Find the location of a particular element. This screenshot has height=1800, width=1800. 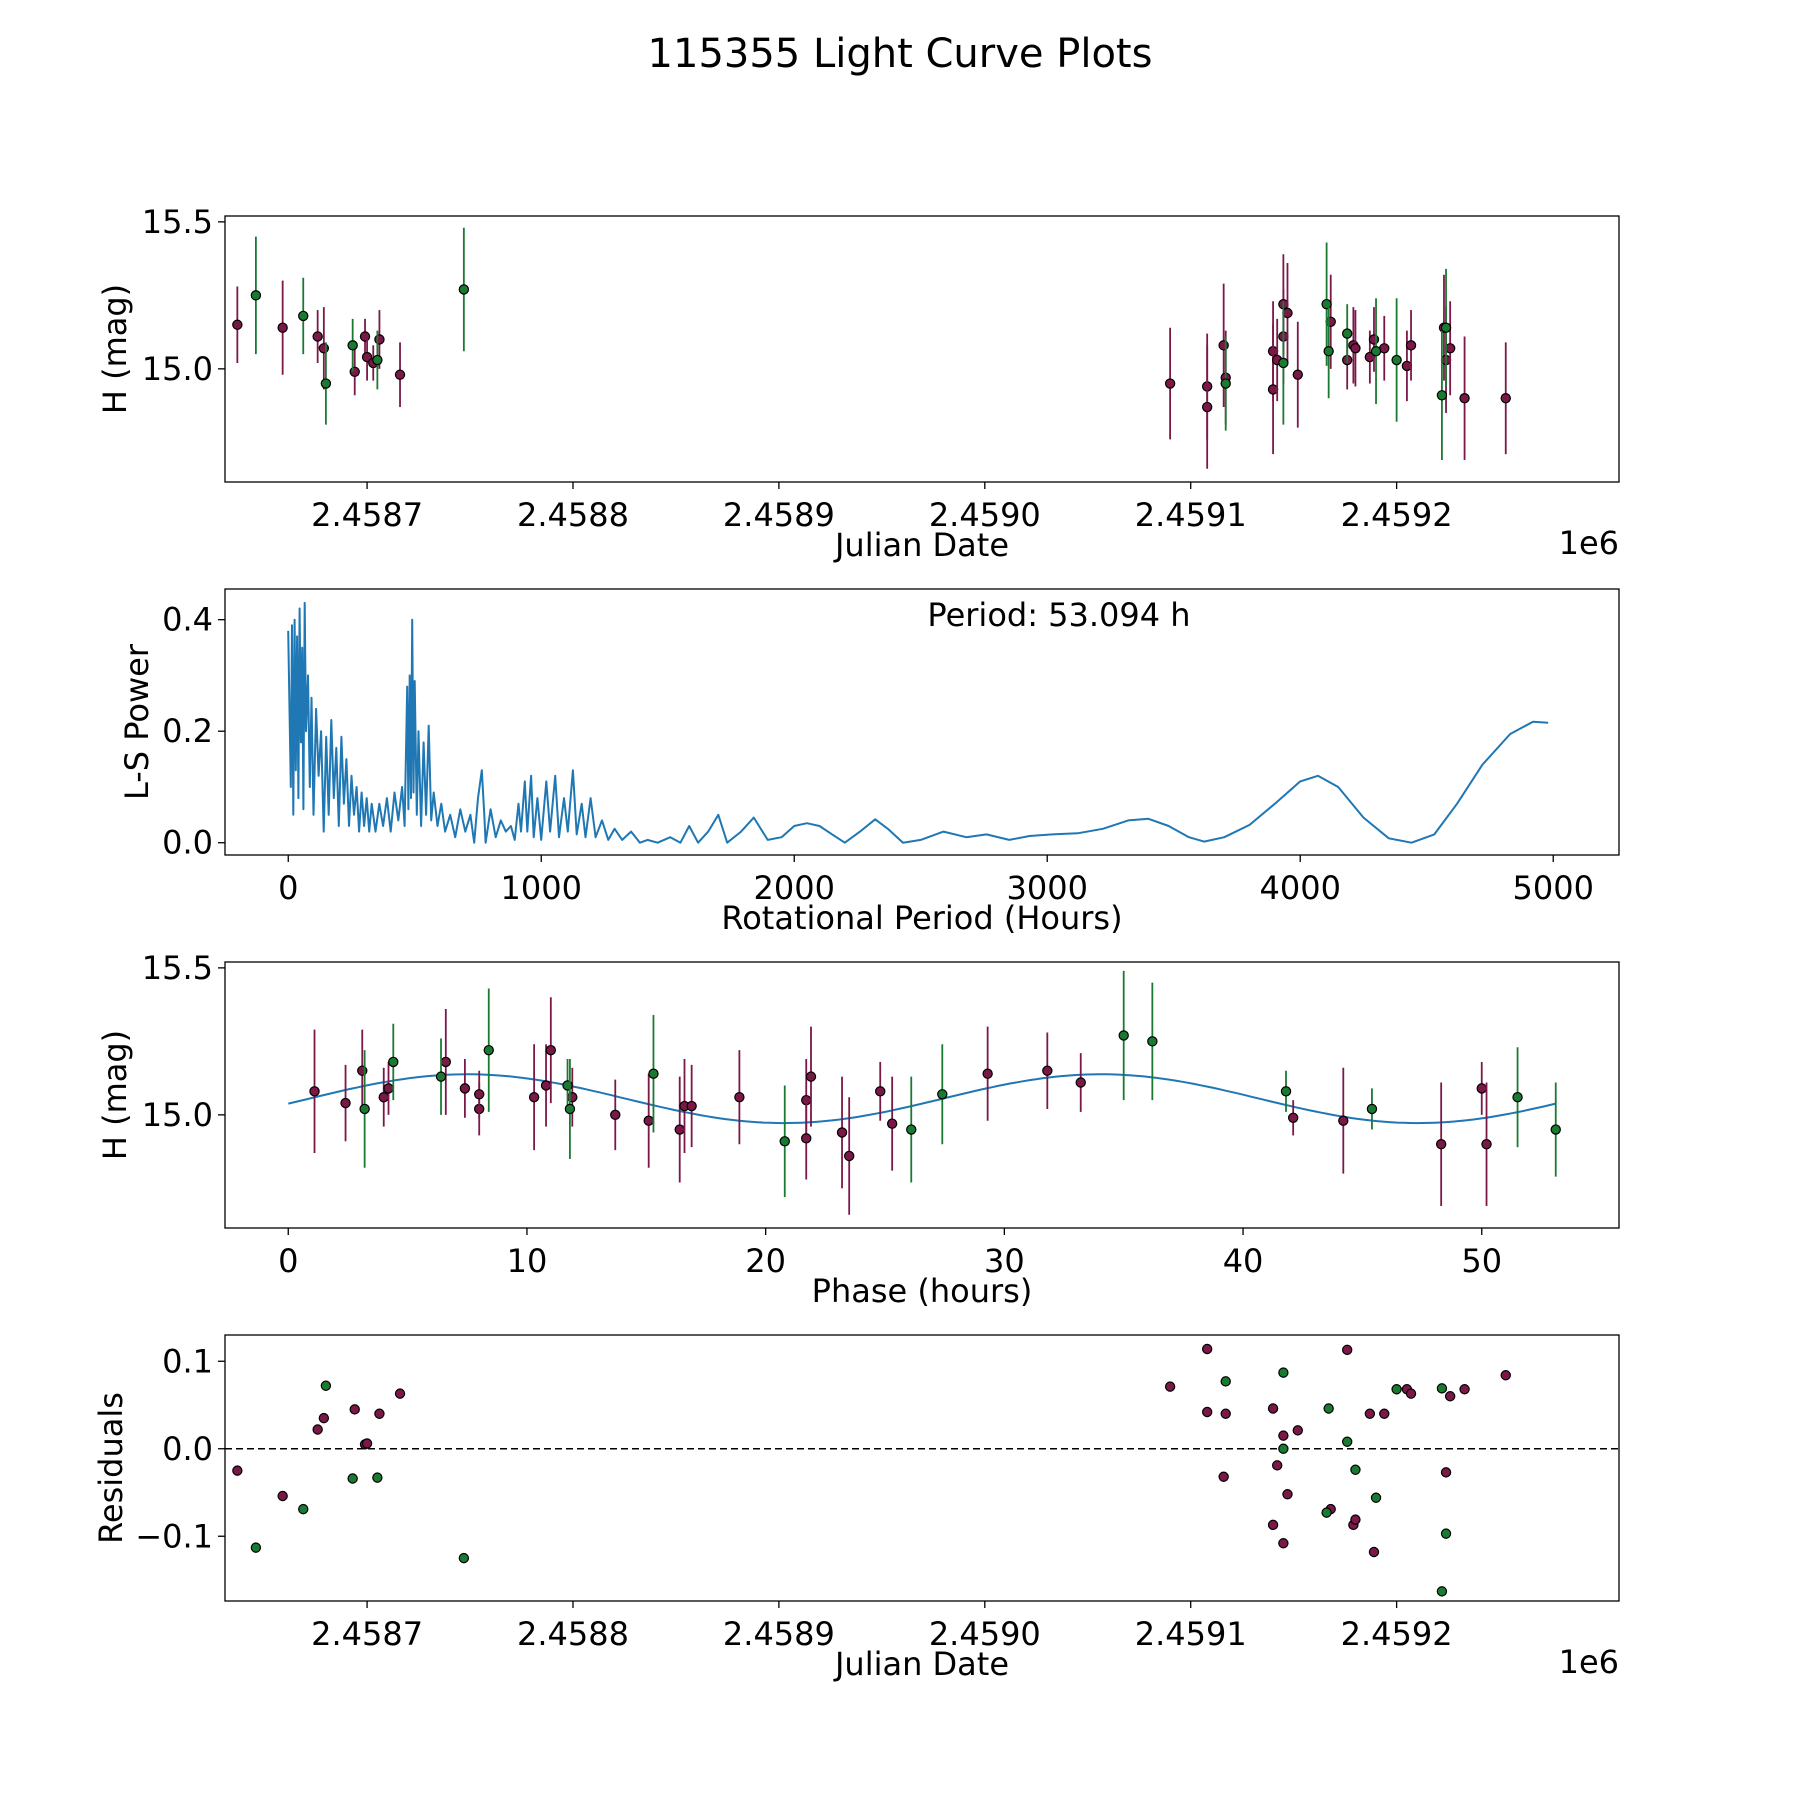

phase-x-tick-label: 20 is located at coordinates (765, 1261).